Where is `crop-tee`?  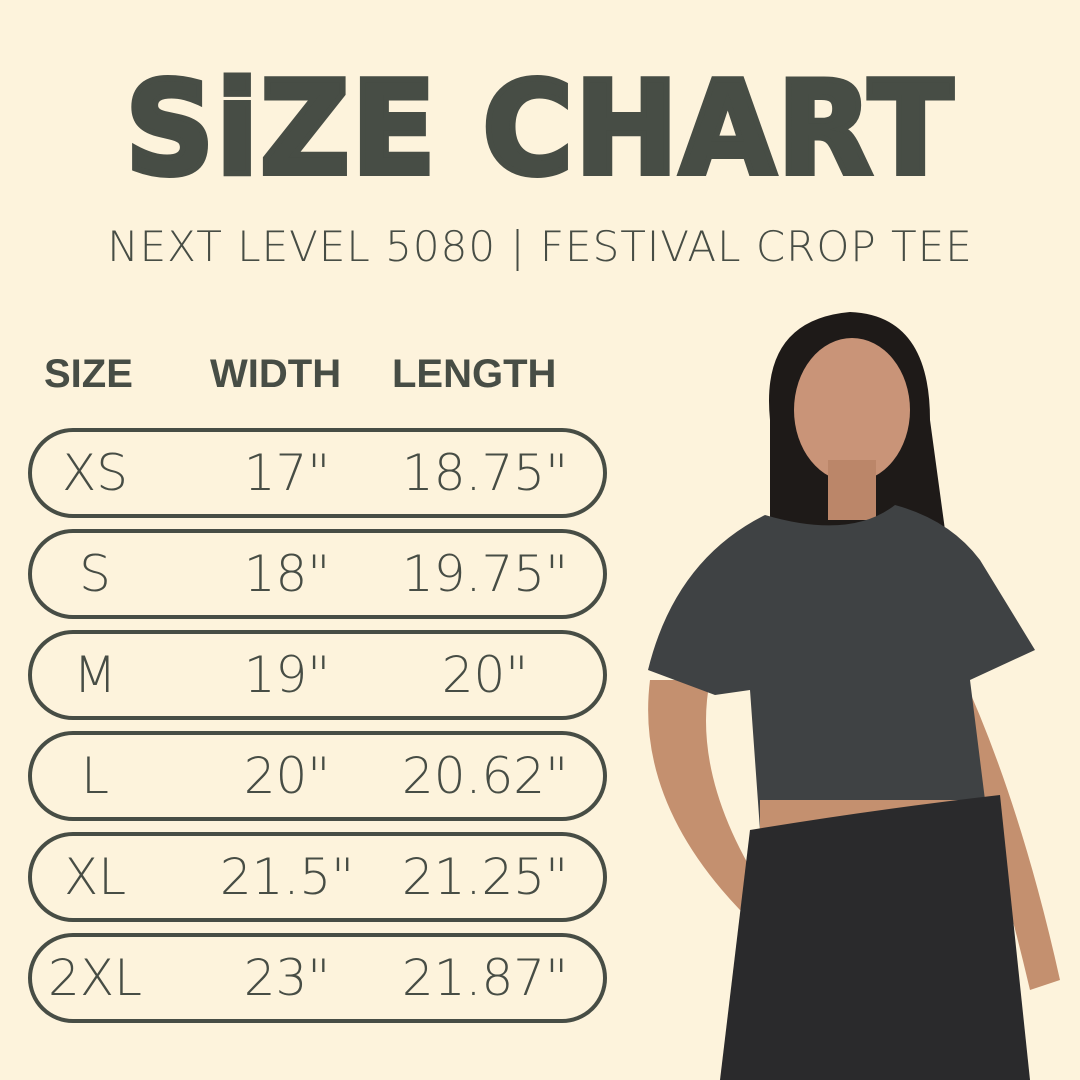
crop-tee is located at coordinates (841, 667).